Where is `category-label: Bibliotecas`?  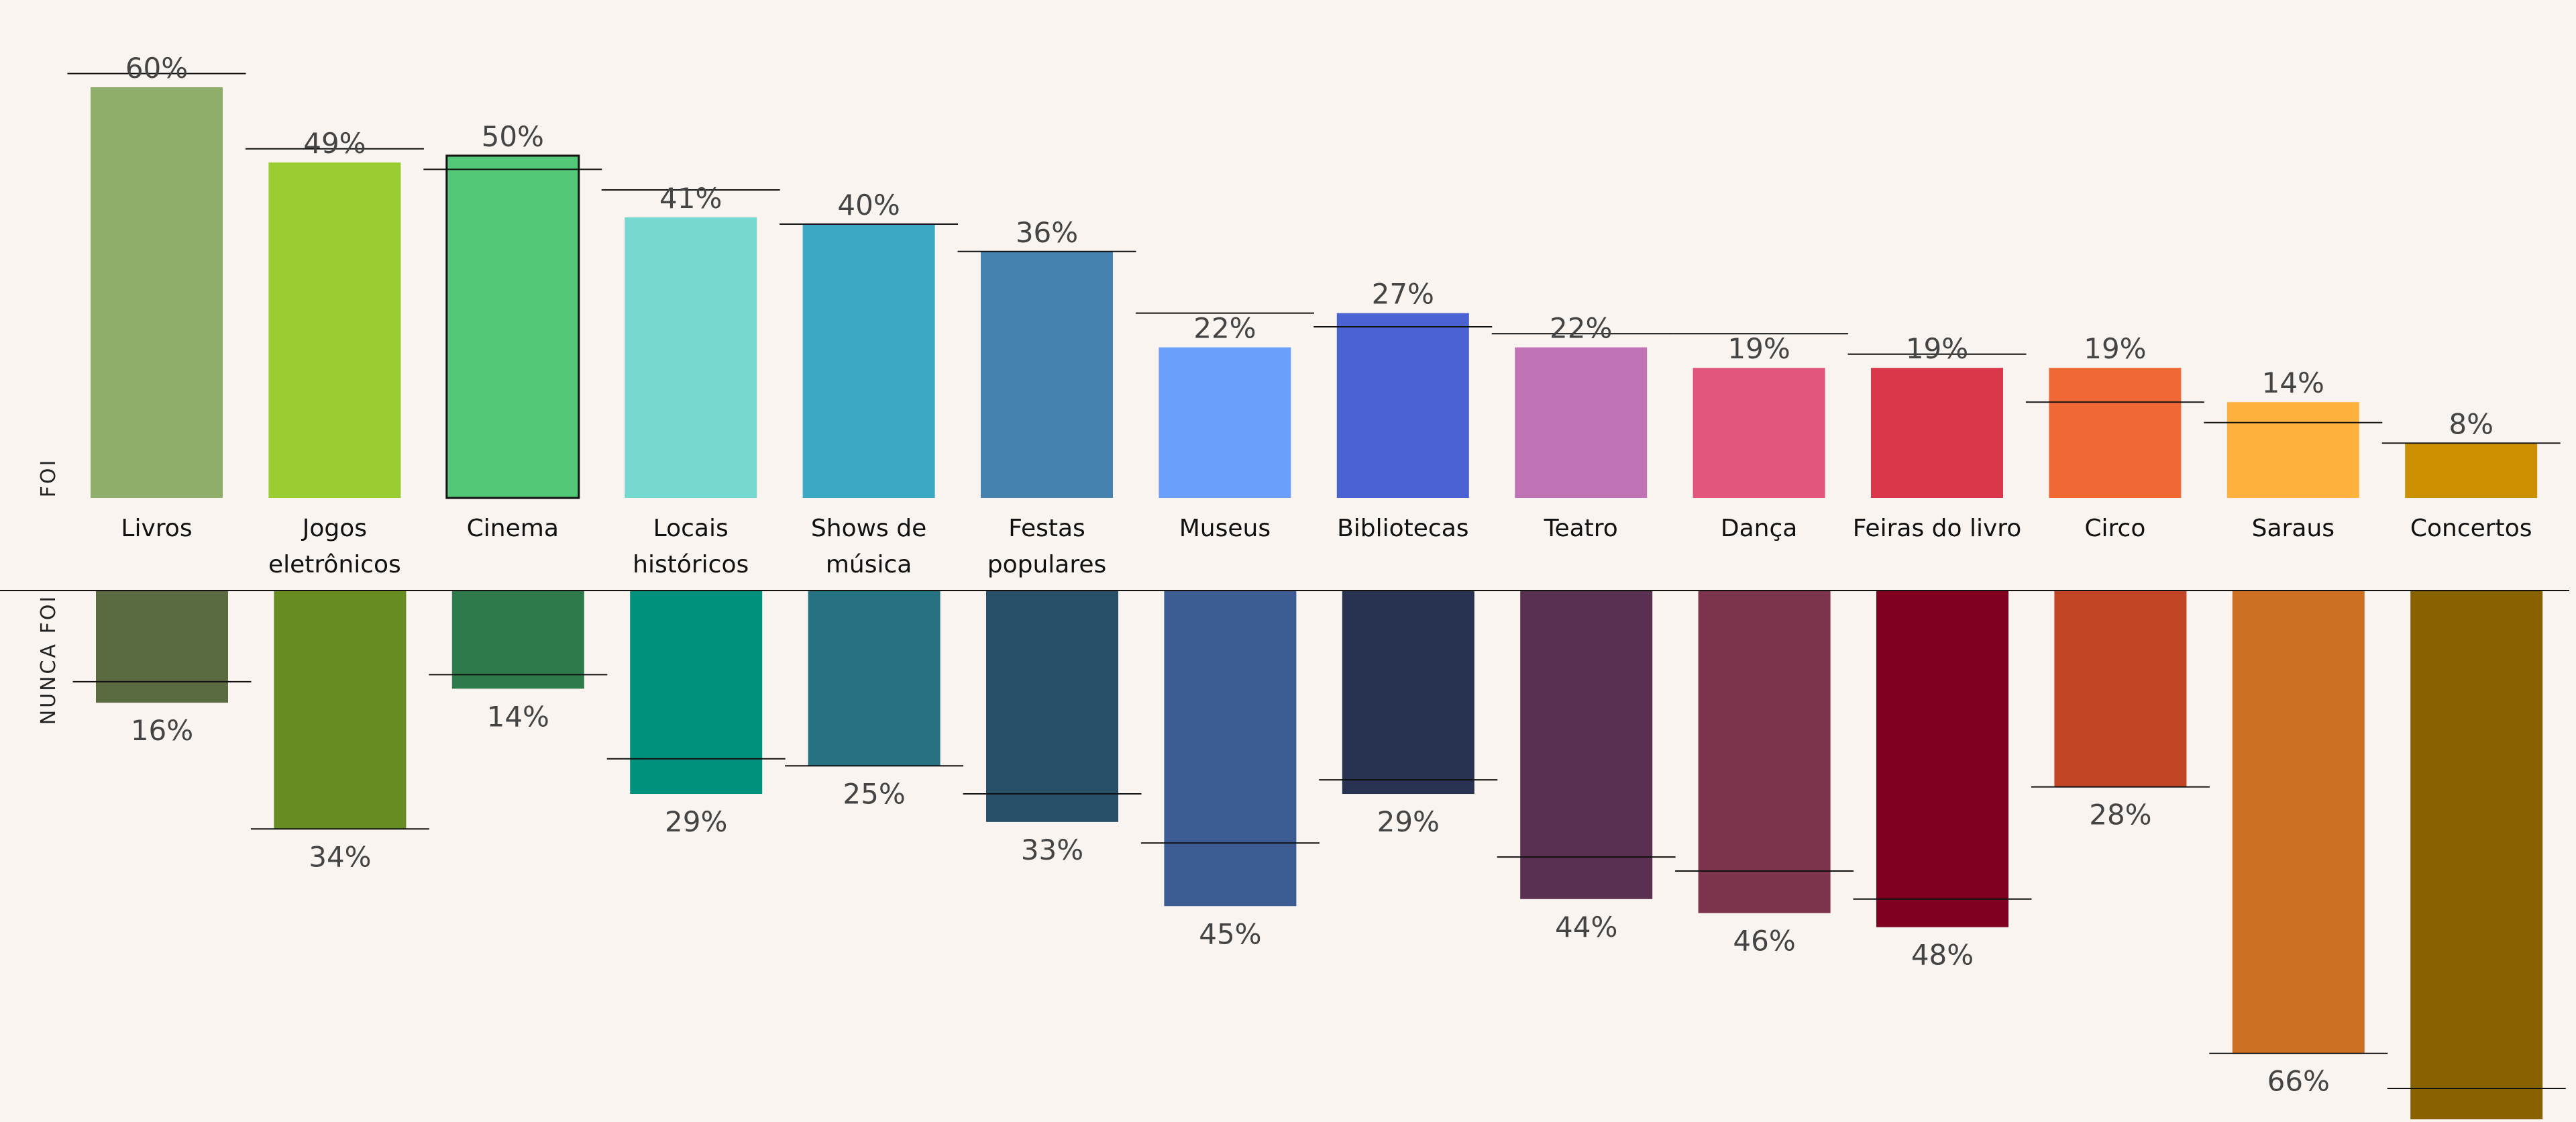 category-label: Bibliotecas is located at coordinates (1402, 528).